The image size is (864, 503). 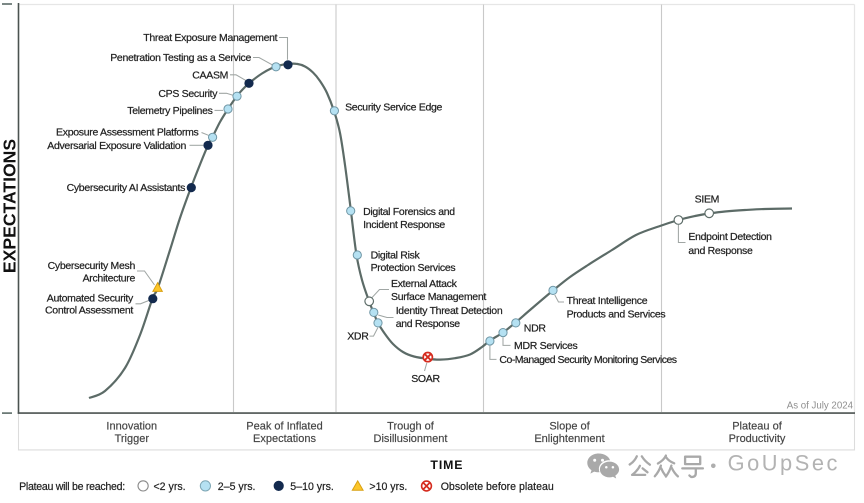 I want to click on svg-text: XDR, so click(x=358, y=337).